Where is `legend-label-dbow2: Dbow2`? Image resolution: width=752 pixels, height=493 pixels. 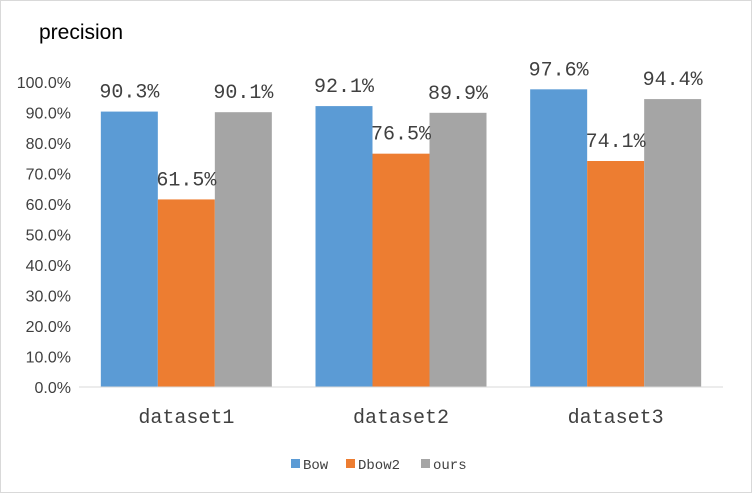
legend-label-dbow2: Dbow2 is located at coordinates (379, 466).